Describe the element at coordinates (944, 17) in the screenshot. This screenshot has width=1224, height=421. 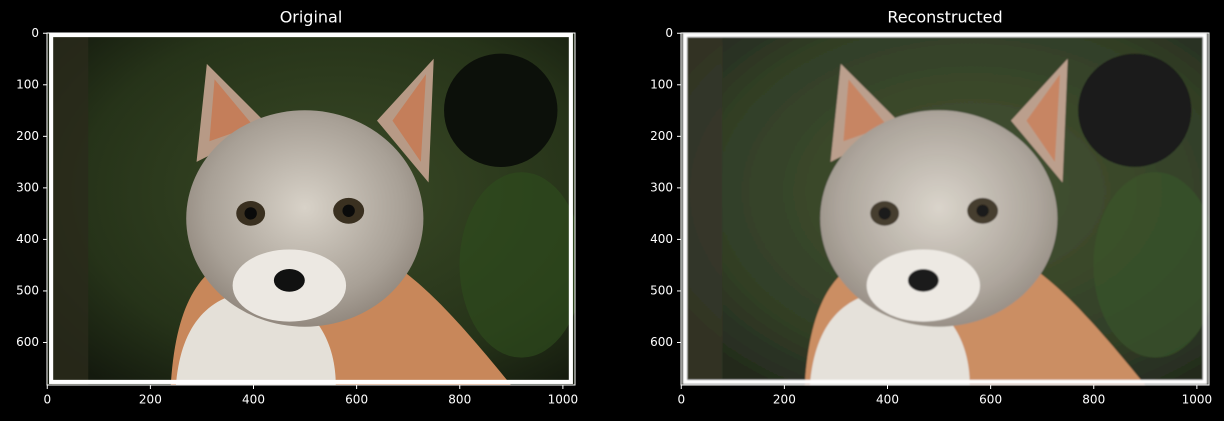
I see `chart-title: Reconstructed` at that location.